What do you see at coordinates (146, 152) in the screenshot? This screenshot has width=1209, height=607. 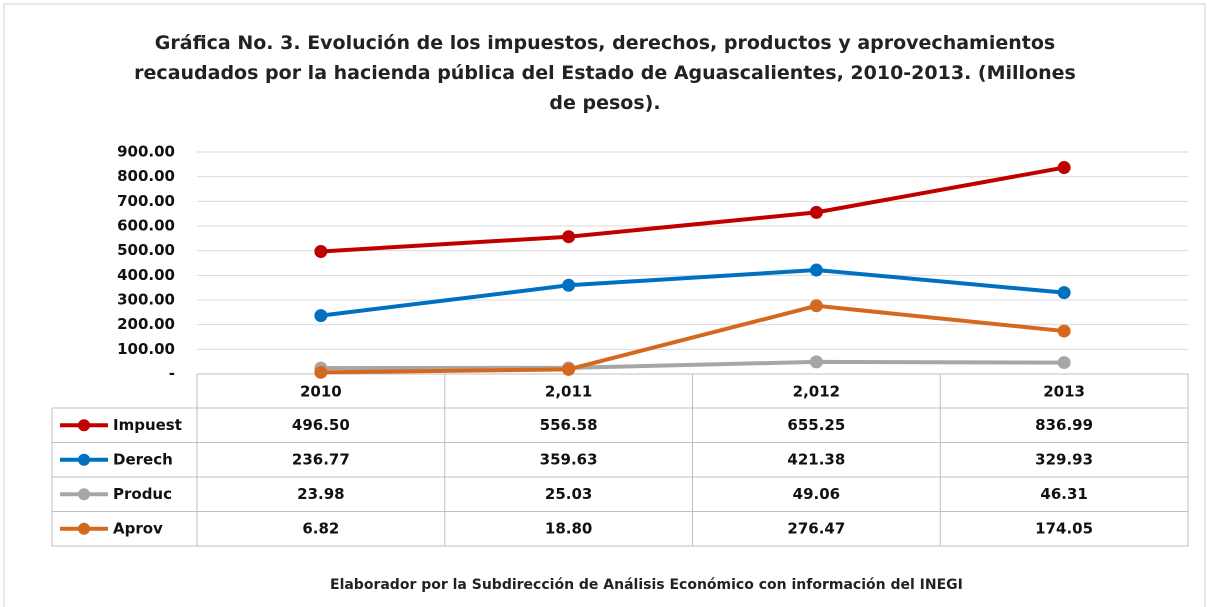 I see `y-tick-label: 900.00` at bounding box center [146, 152].